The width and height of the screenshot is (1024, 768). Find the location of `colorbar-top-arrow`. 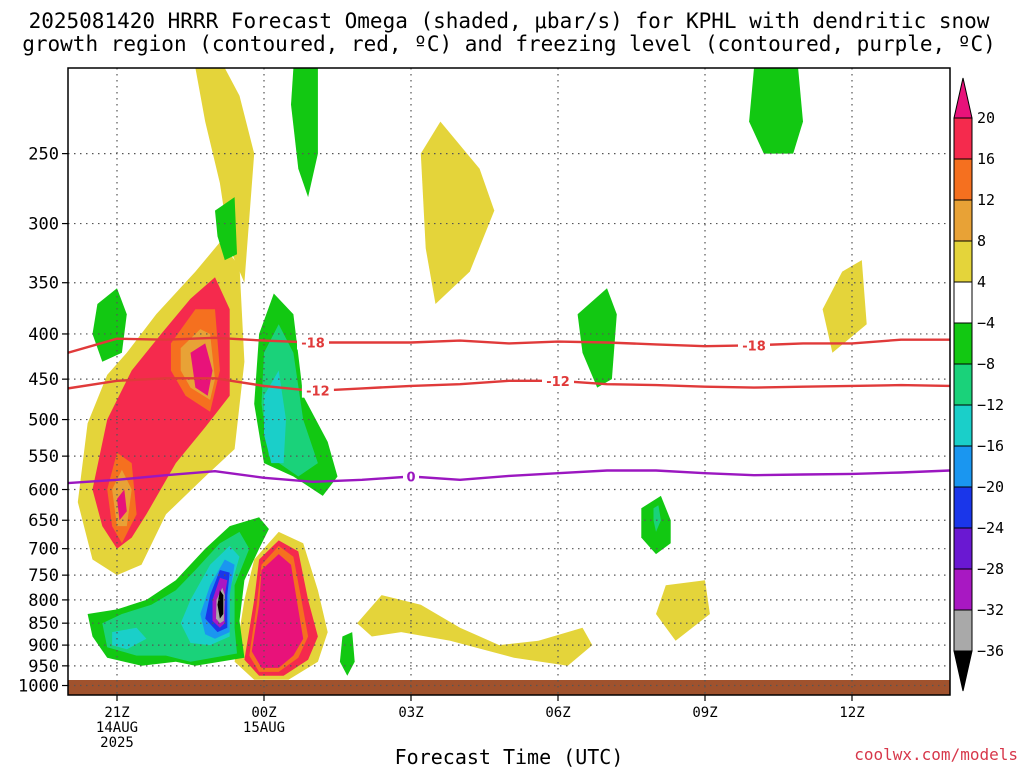

colorbar-top-arrow is located at coordinates (963, 98).